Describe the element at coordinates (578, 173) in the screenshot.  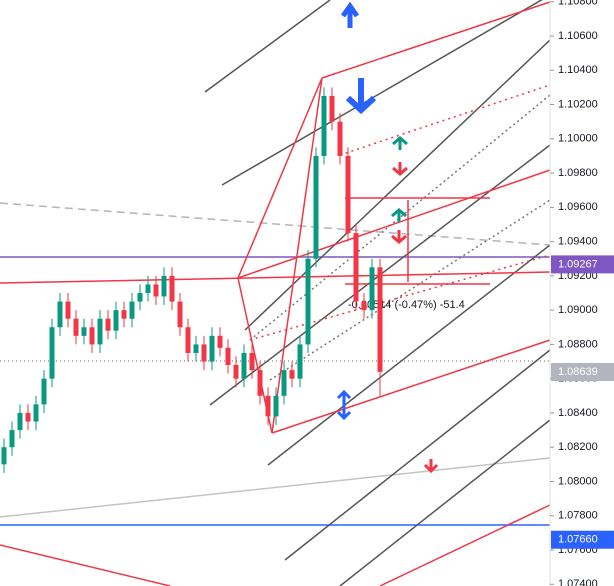
I see `y-tick-label: 1.09800` at that location.